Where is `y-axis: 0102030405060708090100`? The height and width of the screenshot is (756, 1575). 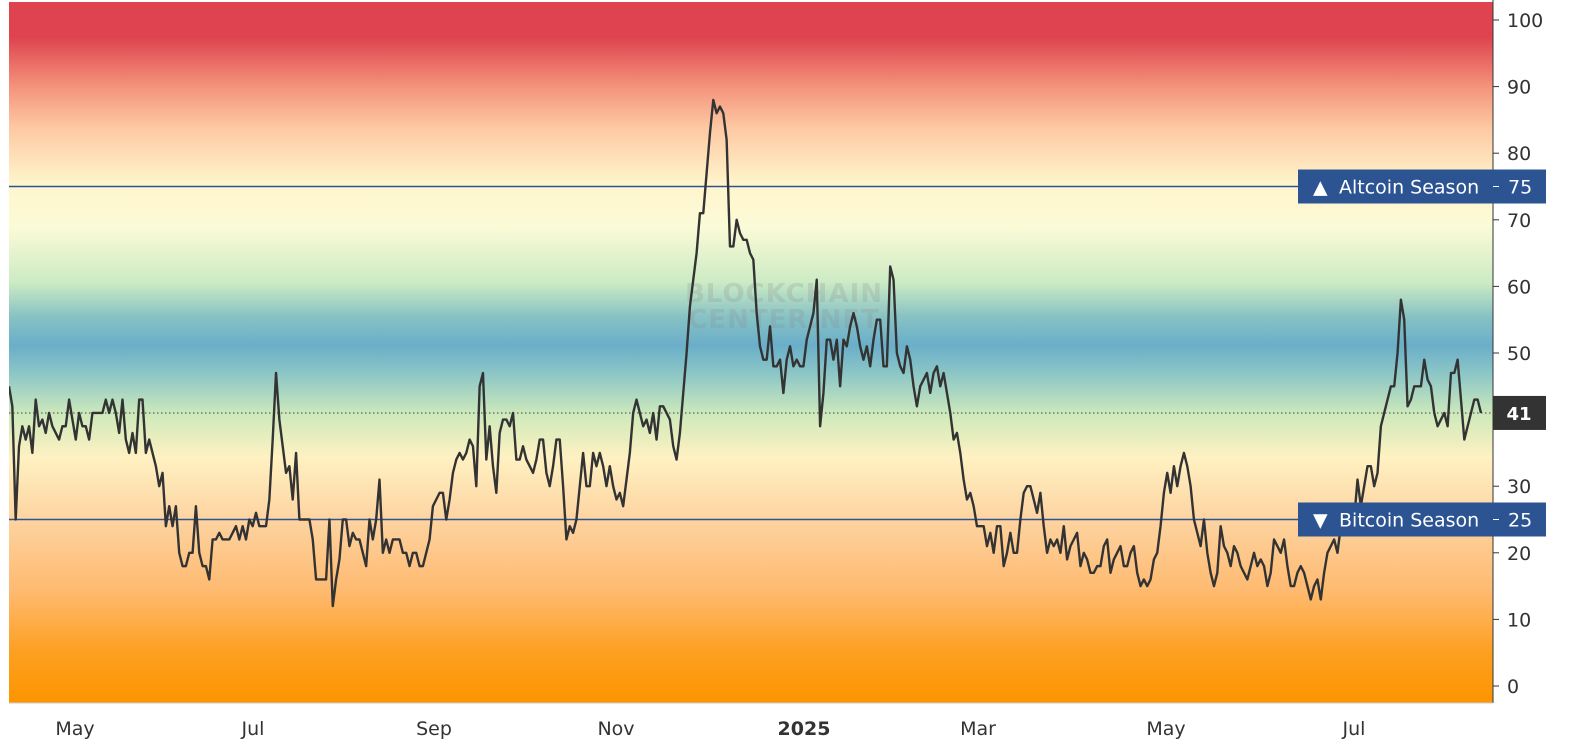
y-axis: 0102030405060708090100 is located at coordinates (1518, 354).